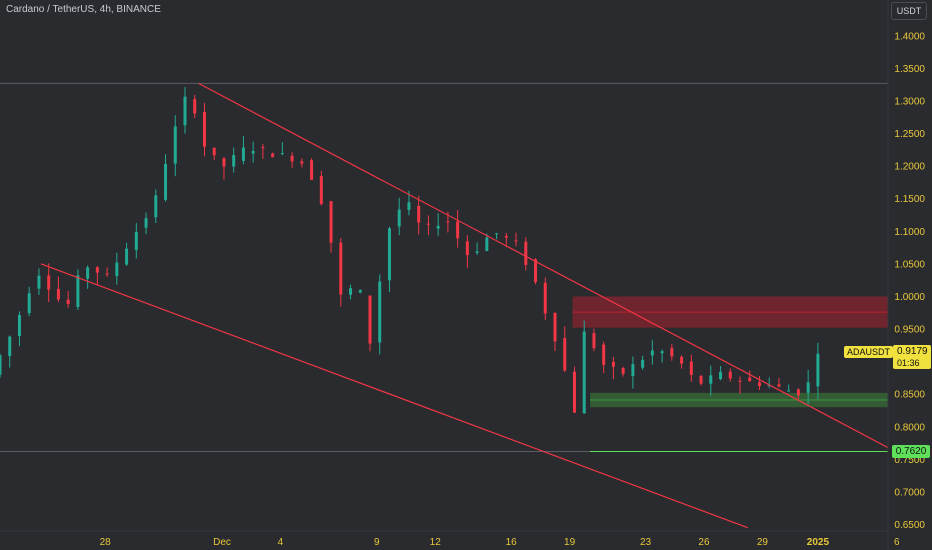  I want to click on price-tick-label: 1.1000, so click(909, 232).